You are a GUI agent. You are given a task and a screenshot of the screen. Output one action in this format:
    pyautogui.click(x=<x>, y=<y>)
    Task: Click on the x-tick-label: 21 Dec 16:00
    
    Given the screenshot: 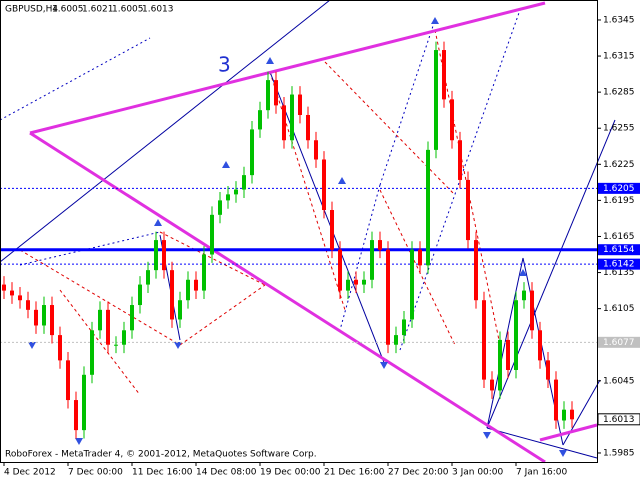 What is the action you would take?
    pyautogui.click(x=354, y=473)
    